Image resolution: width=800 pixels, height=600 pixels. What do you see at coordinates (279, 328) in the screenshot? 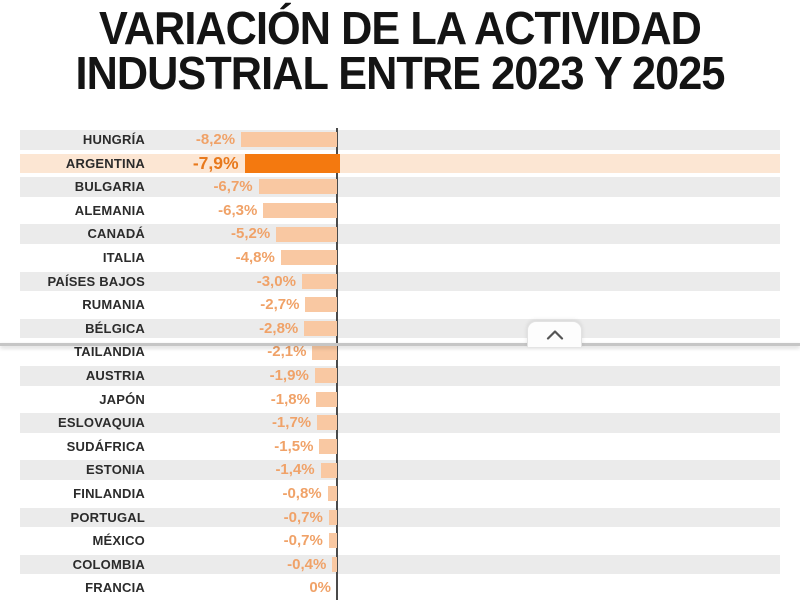
I see `value-label: -2,8%` at bounding box center [279, 328].